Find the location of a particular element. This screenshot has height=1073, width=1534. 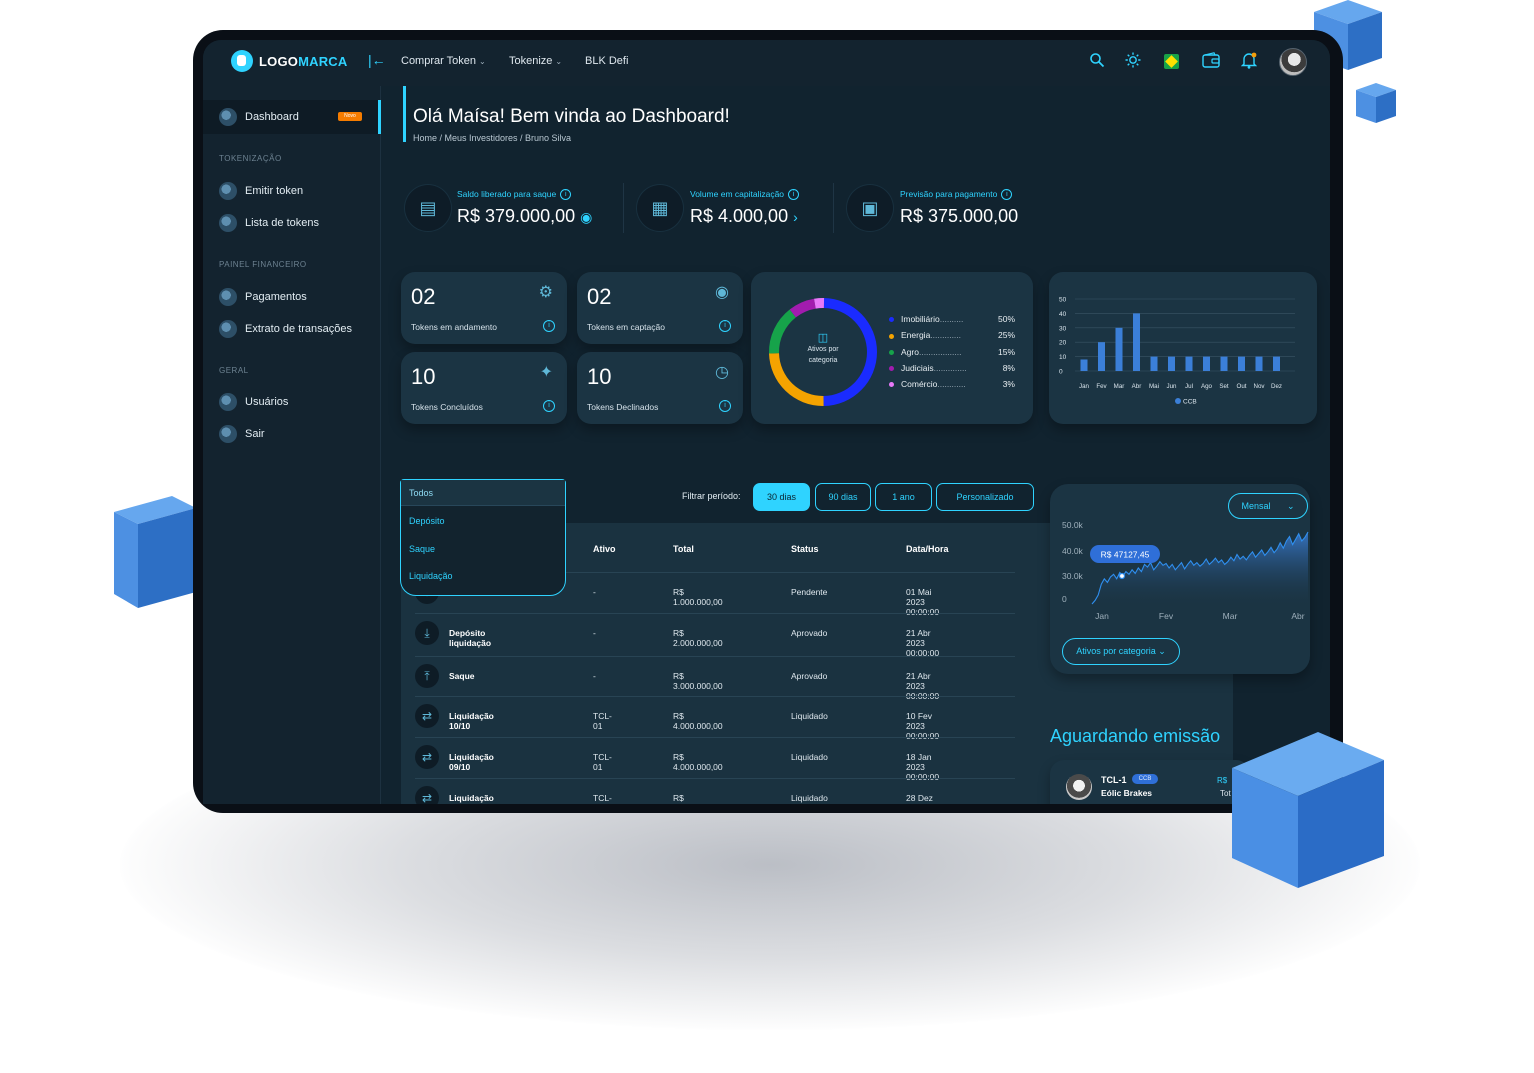

building-icon: ▦ is located at coordinates (660, 208).